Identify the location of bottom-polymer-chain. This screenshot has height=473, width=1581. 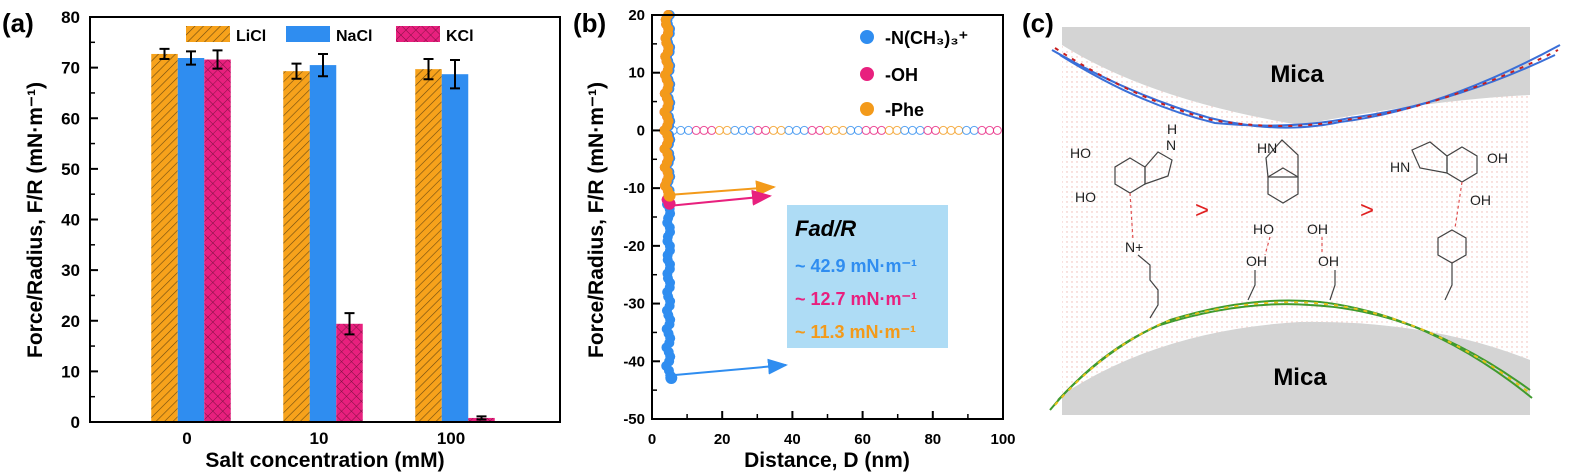
(1291, 355).